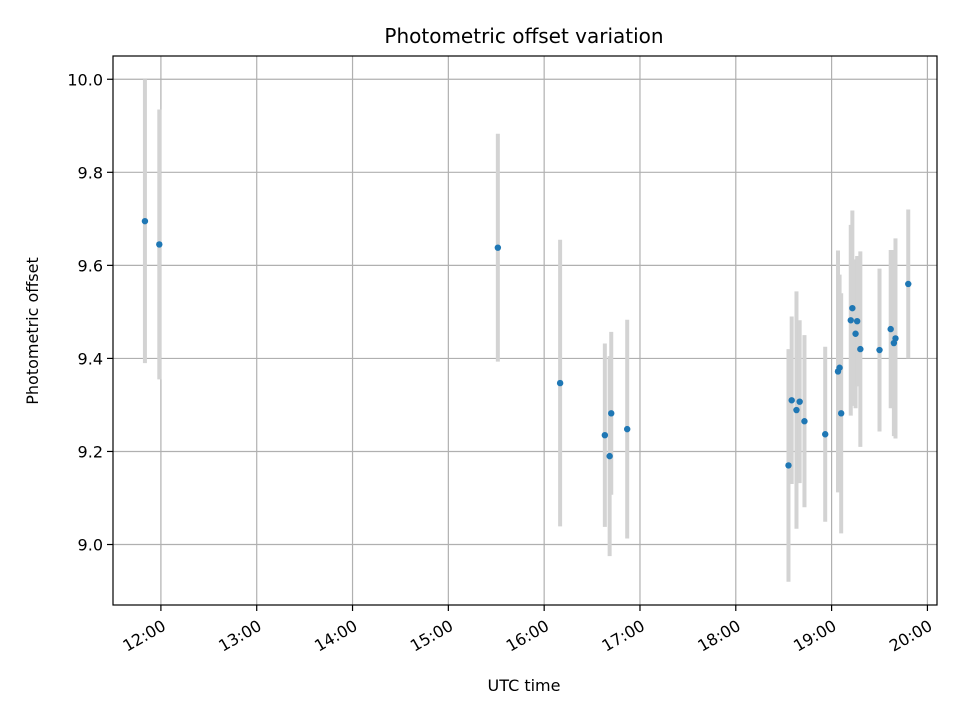 Image resolution: width=960 pixels, height=720 pixels. I want to click on x-tick-label: 15:00, so click(431, 636).